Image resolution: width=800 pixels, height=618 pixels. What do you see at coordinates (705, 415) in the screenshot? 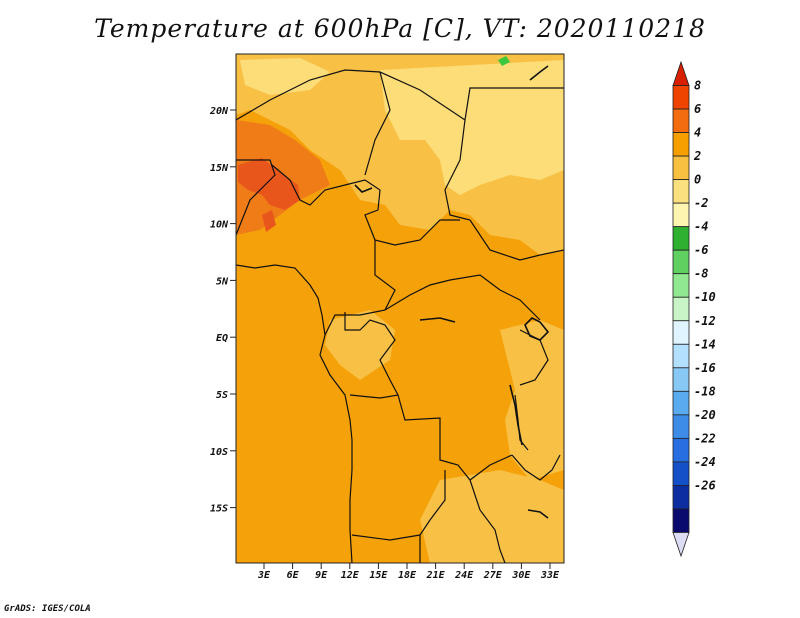
I see `colorbar-label: -20` at bounding box center [705, 415].